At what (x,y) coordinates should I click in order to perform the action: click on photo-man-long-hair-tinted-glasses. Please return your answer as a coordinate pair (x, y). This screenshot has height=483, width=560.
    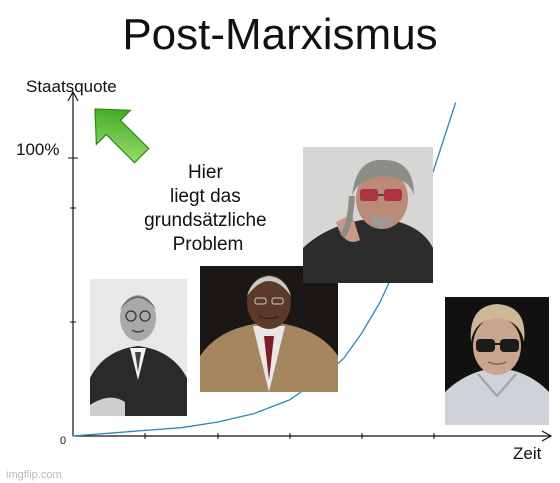
    Looking at the image, I should click on (368, 215).